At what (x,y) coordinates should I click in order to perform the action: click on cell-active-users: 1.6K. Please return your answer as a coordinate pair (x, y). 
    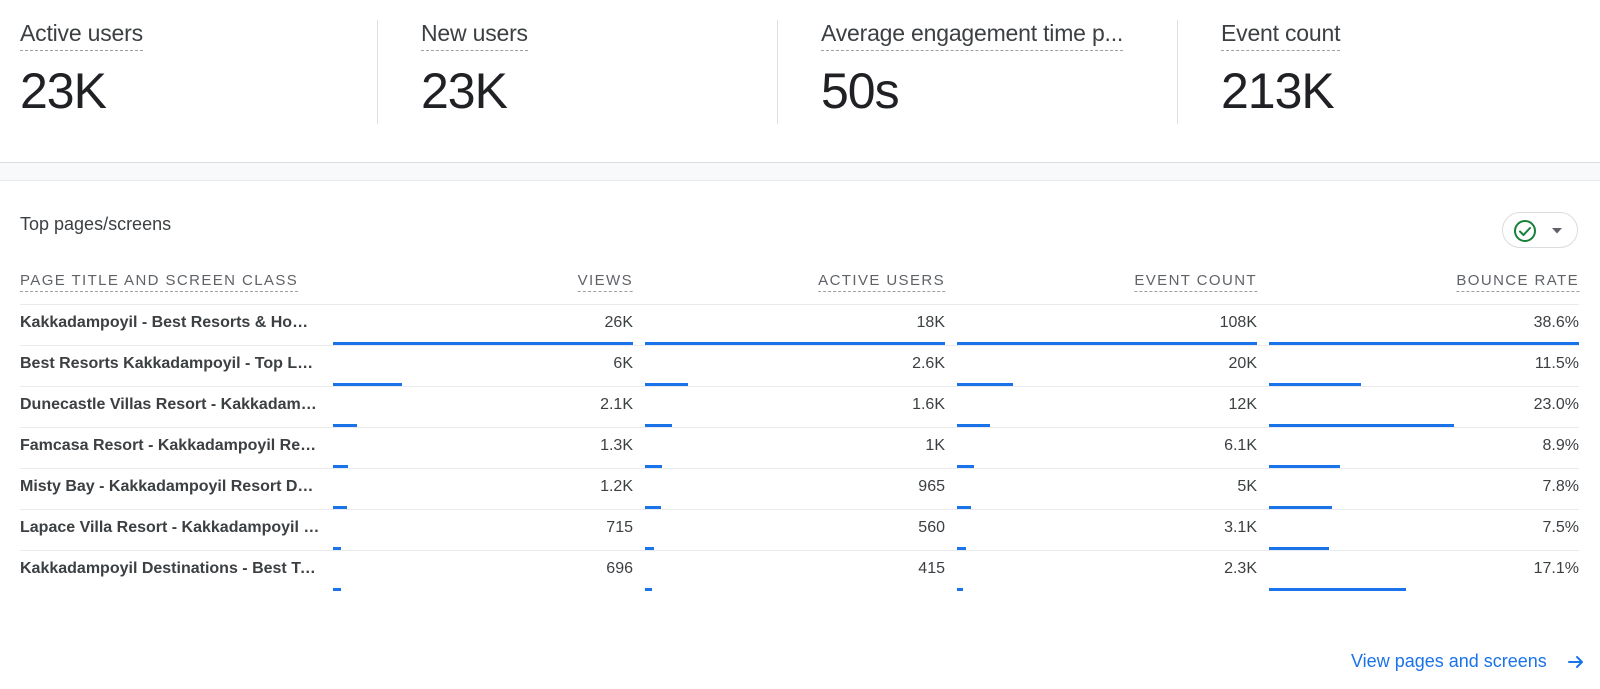
    Looking at the image, I should click on (928, 404).